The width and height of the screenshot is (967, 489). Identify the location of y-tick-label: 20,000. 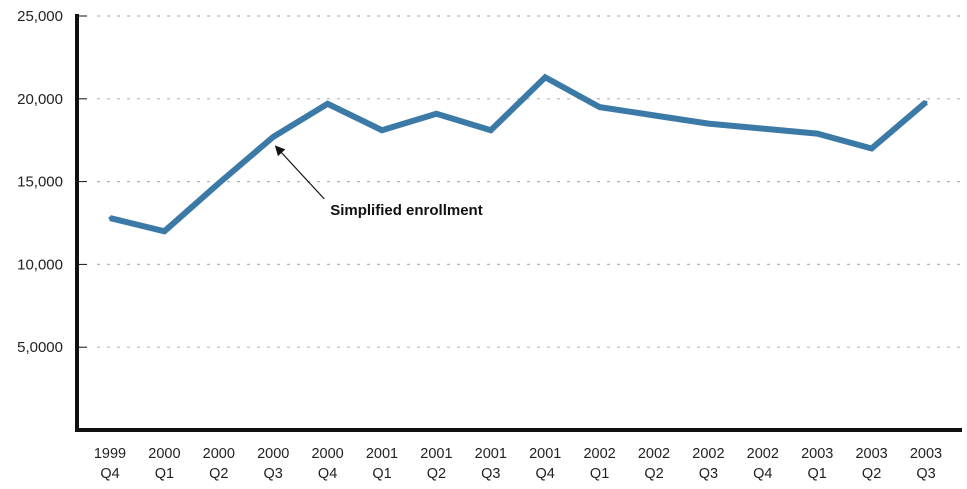
(40, 99).